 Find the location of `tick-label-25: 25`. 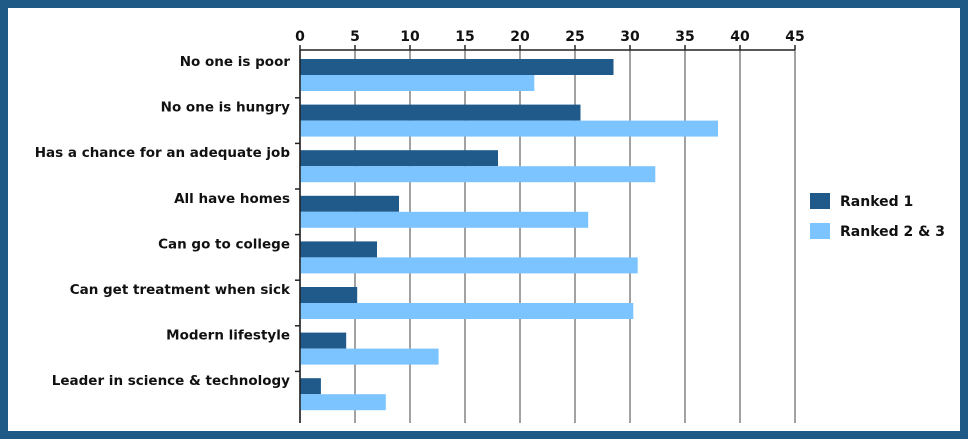

tick-label-25: 25 is located at coordinates (574, 37).